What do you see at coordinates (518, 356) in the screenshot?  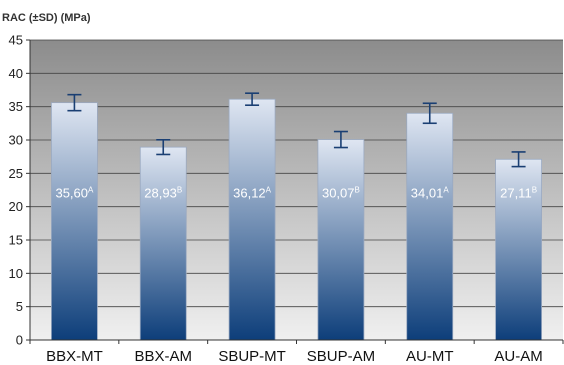 I see `category-label: AU-AM` at bounding box center [518, 356].